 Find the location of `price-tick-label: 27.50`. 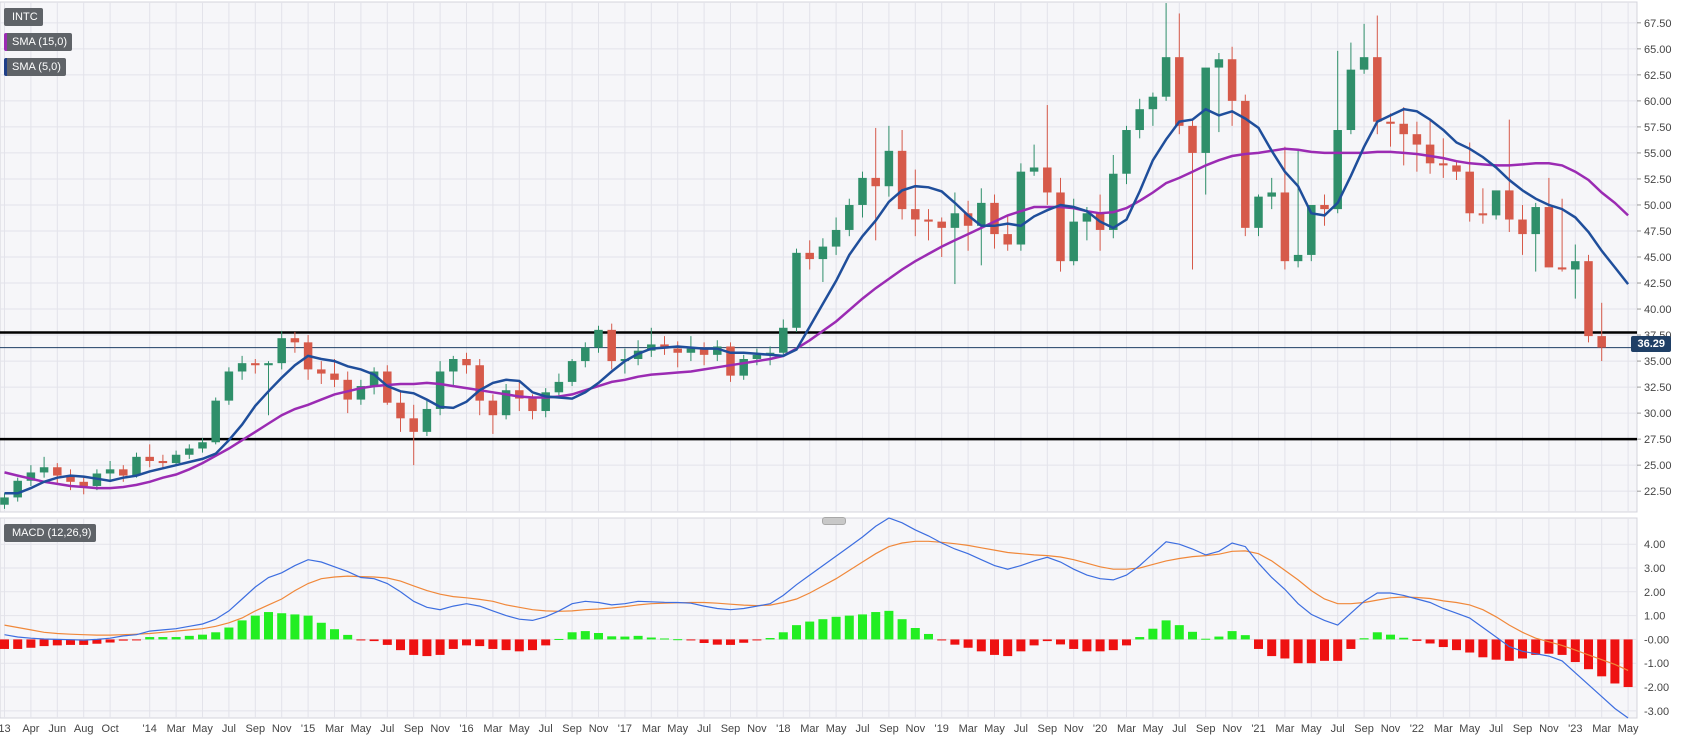

price-tick-label: 27.50 is located at coordinates (1658, 440).